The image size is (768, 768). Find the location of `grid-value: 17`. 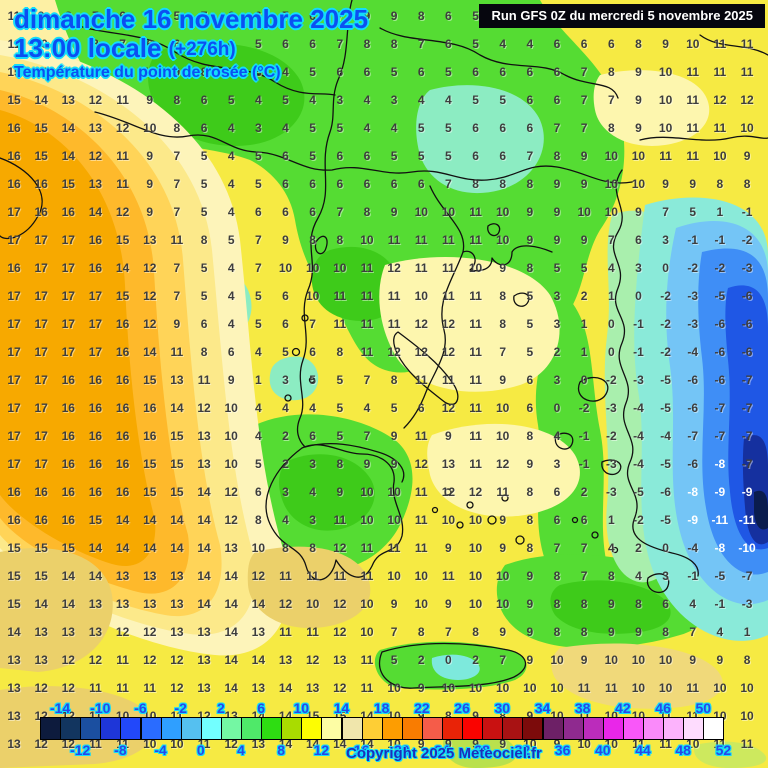

grid-value: 17 is located at coordinates (14, 352).